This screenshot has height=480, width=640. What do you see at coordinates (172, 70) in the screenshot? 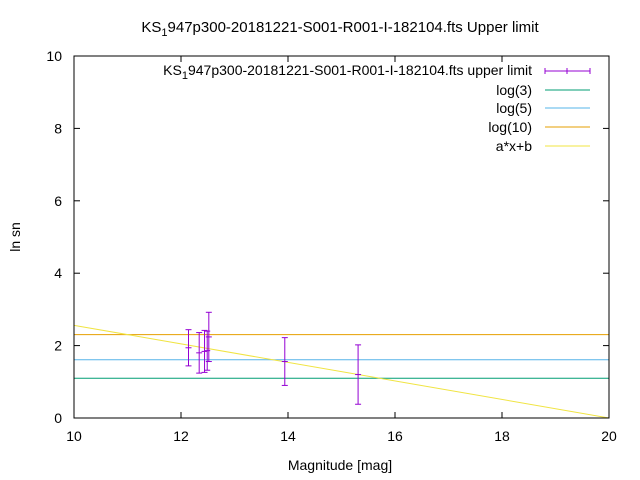
I see `legend-label-data-prefix: KS` at bounding box center [172, 70].